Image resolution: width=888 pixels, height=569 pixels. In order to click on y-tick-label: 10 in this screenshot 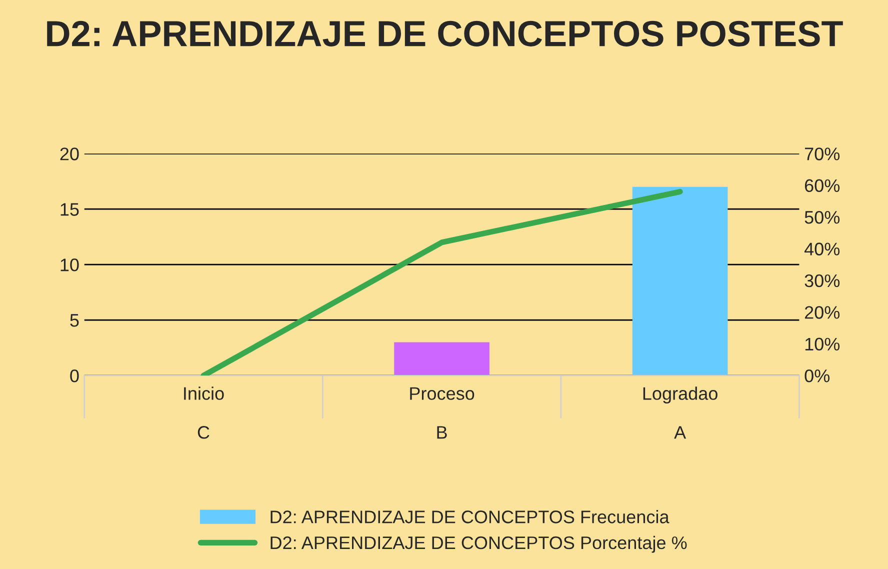, I will do `click(69, 265)`.